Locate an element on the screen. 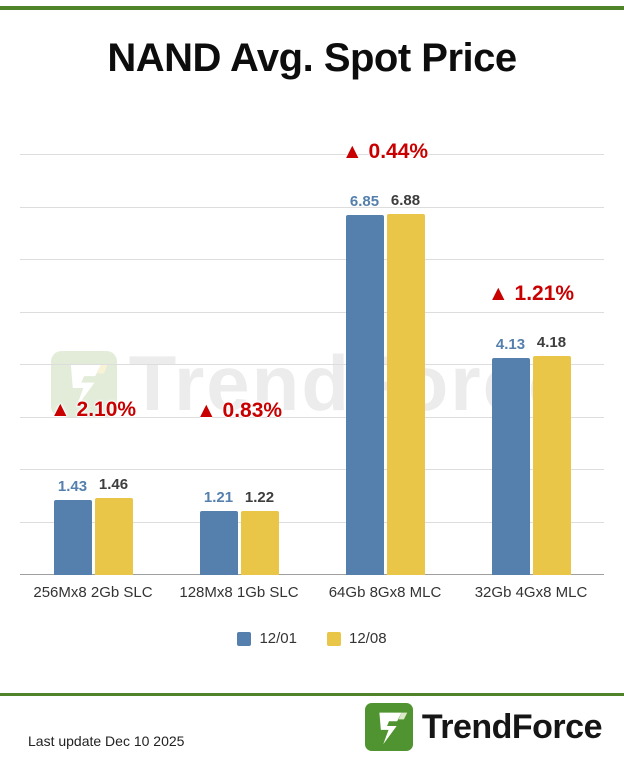 The width and height of the screenshot is (624, 780). bar-with-value: 6.85 is located at coordinates (364, 384).